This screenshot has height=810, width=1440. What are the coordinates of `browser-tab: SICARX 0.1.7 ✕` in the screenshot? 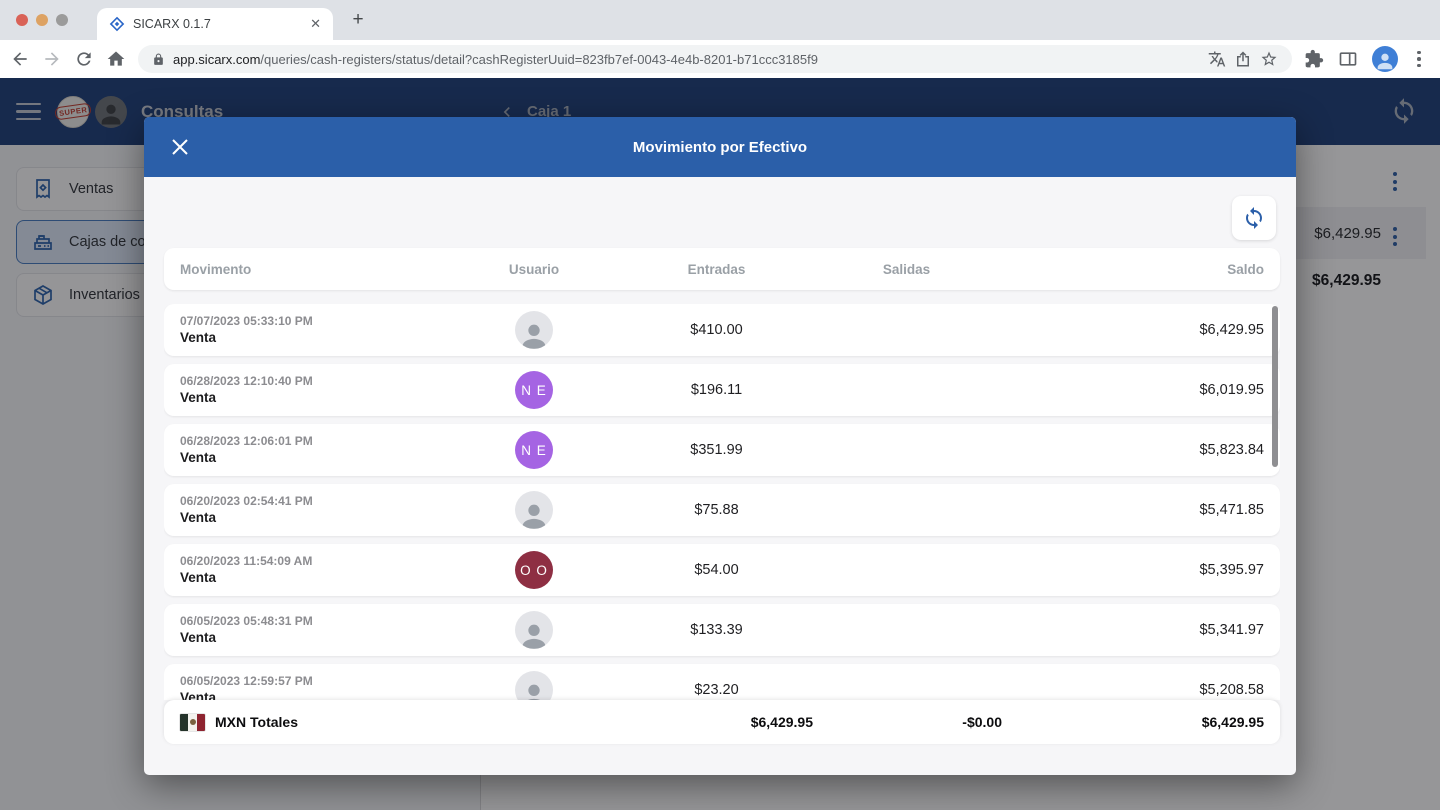 It's located at (215, 24).